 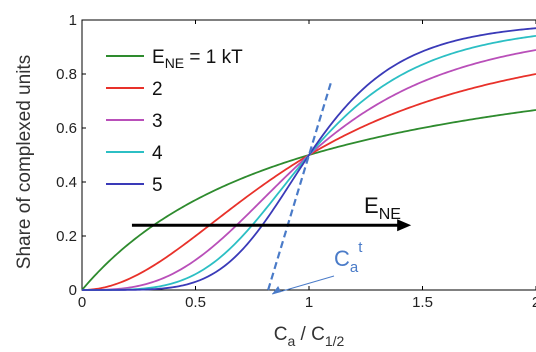 What do you see at coordinates (335, 341) in the screenshot?
I see `x-axis-label-sub-b: 1/2` at bounding box center [335, 341].